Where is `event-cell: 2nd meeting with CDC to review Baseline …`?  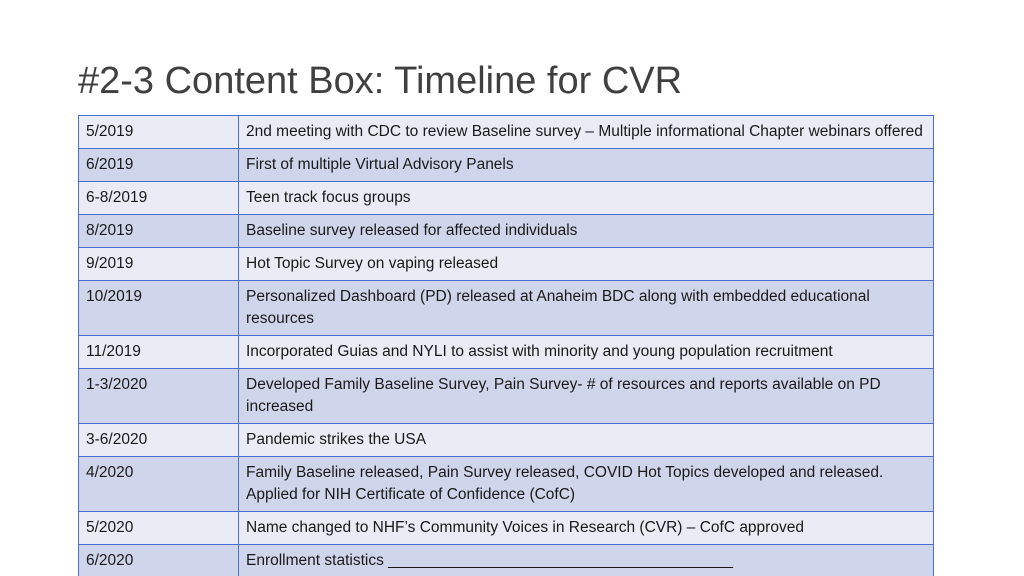
event-cell: 2nd meeting with CDC to review Baseline … is located at coordinates (586, 132).